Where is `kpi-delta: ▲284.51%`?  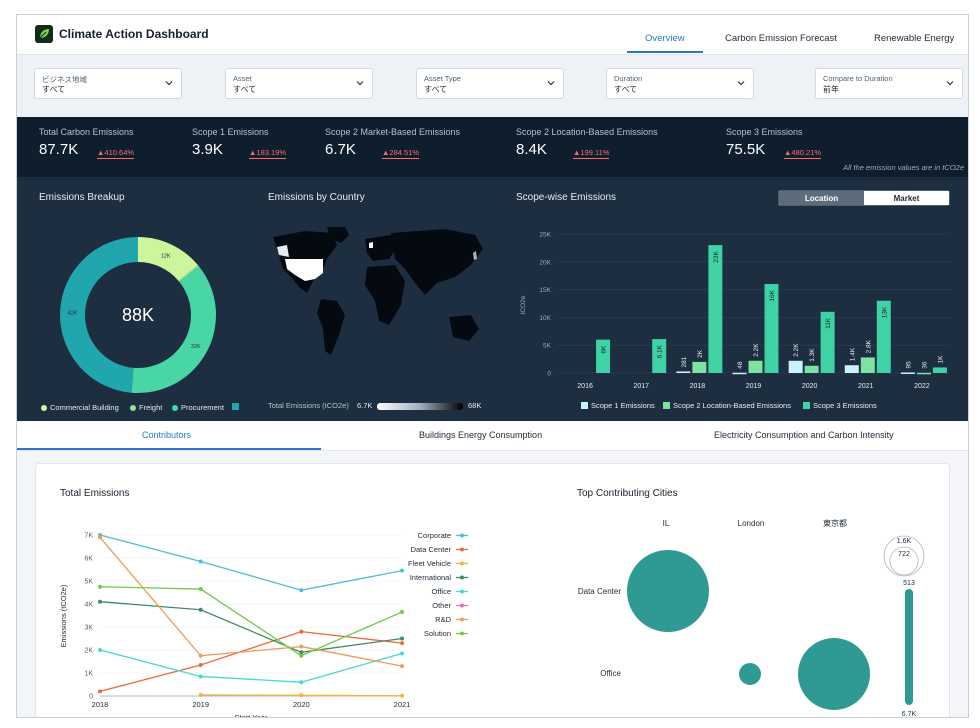
kpi-delta: ▲284.51% is located at coordinates (401, 153).